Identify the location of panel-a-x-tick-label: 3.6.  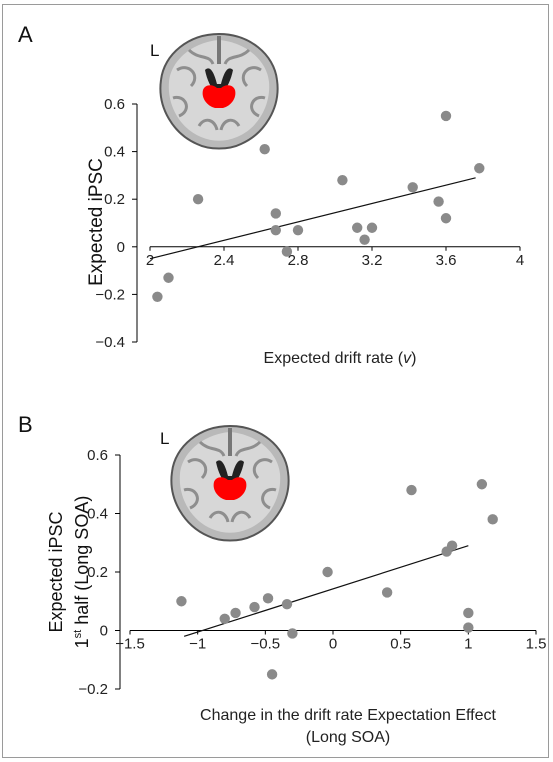
(446, 260).